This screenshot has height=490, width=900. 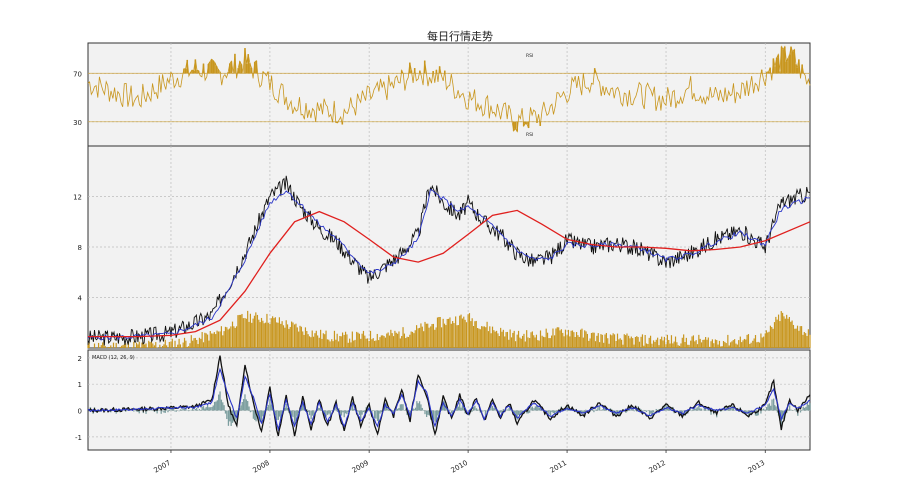 I want to click on price-ytick-label: 8, so click(x=80, y=248).